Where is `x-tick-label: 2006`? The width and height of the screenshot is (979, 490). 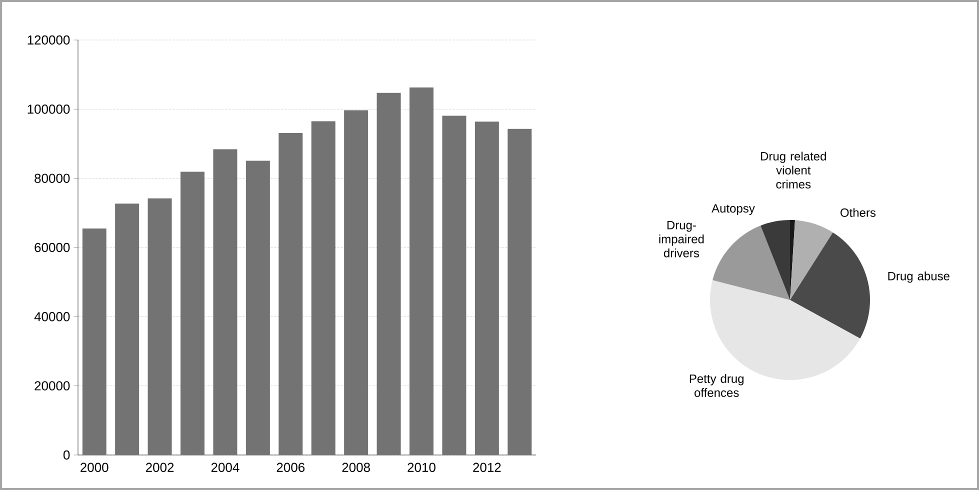 x-tick-label: 2006 is located at coordinates (290, 467).